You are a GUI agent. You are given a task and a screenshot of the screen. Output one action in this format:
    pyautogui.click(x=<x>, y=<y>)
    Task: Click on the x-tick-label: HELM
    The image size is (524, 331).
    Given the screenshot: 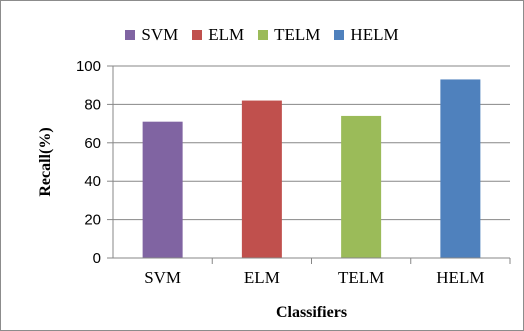 What is the action you would take?
    pyautogui.click(x=460, y=277)
    